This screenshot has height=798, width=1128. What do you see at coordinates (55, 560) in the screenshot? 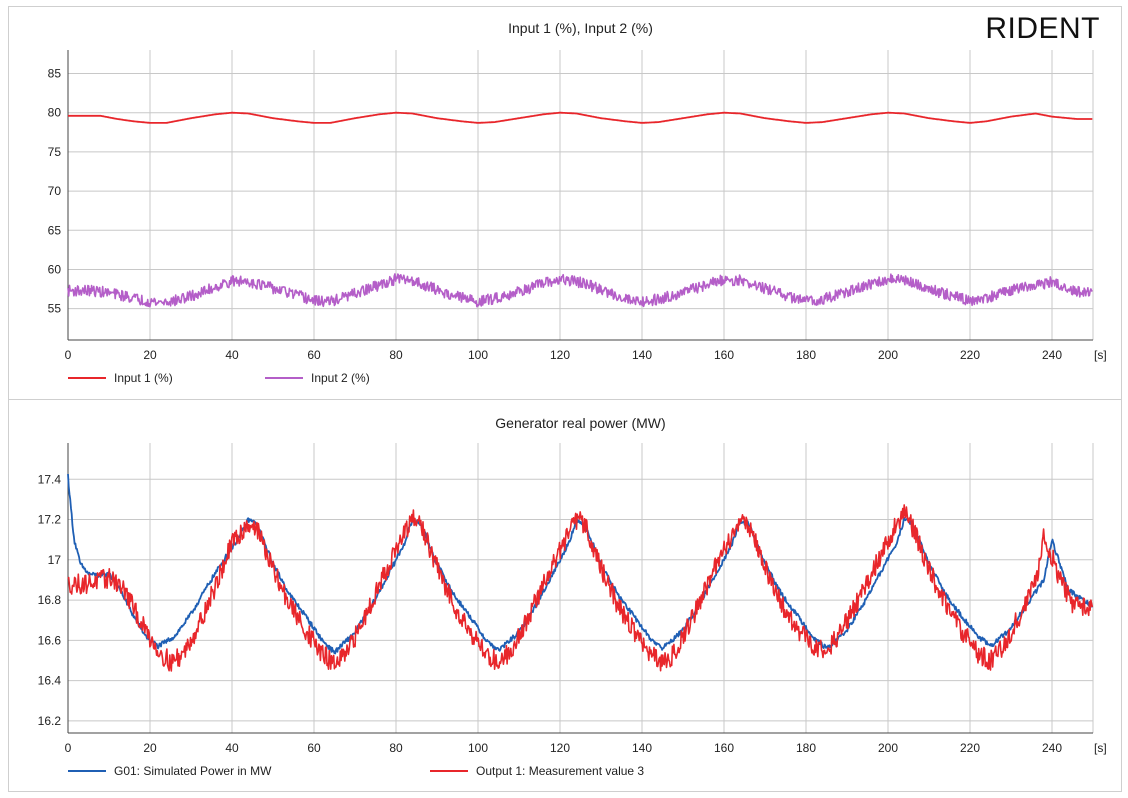
I see `y-tick-label: 17` at bounding box center [55, 560].